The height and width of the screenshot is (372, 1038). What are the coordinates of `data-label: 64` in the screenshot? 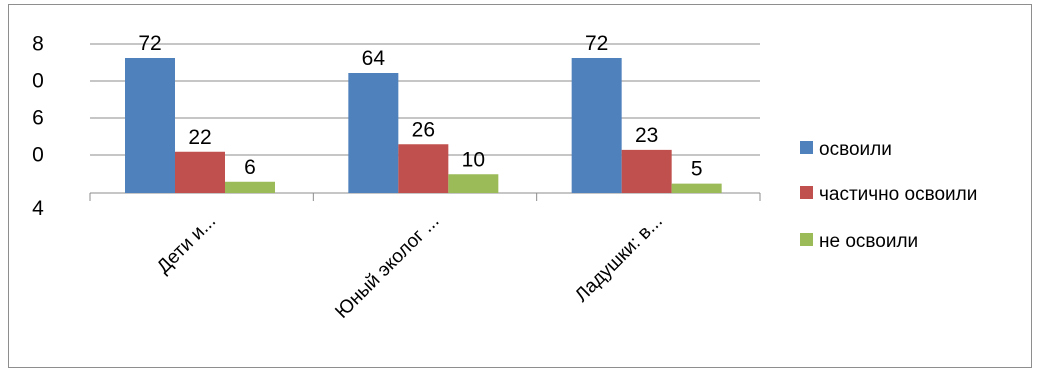 It's located at (374, 58).